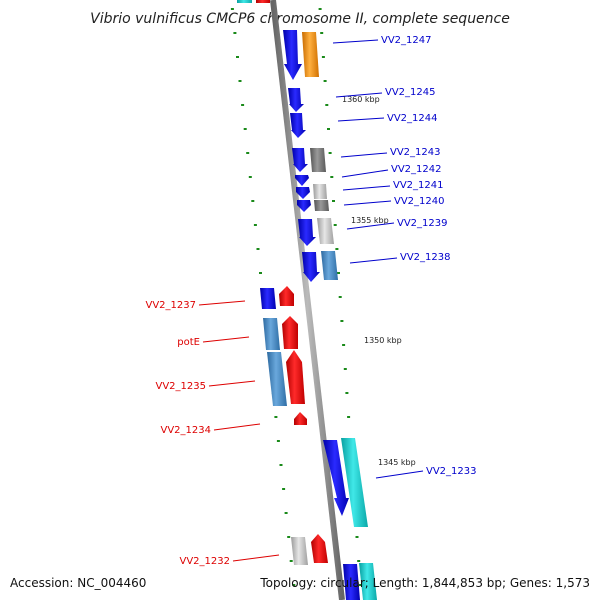 The height and width of the screenshot is (600, 600). What do you see at coordinates (418, 185) in the screenshot?
I see `gene-label-vv2-1241: VV2_1241` at bounding box center [418, 185].